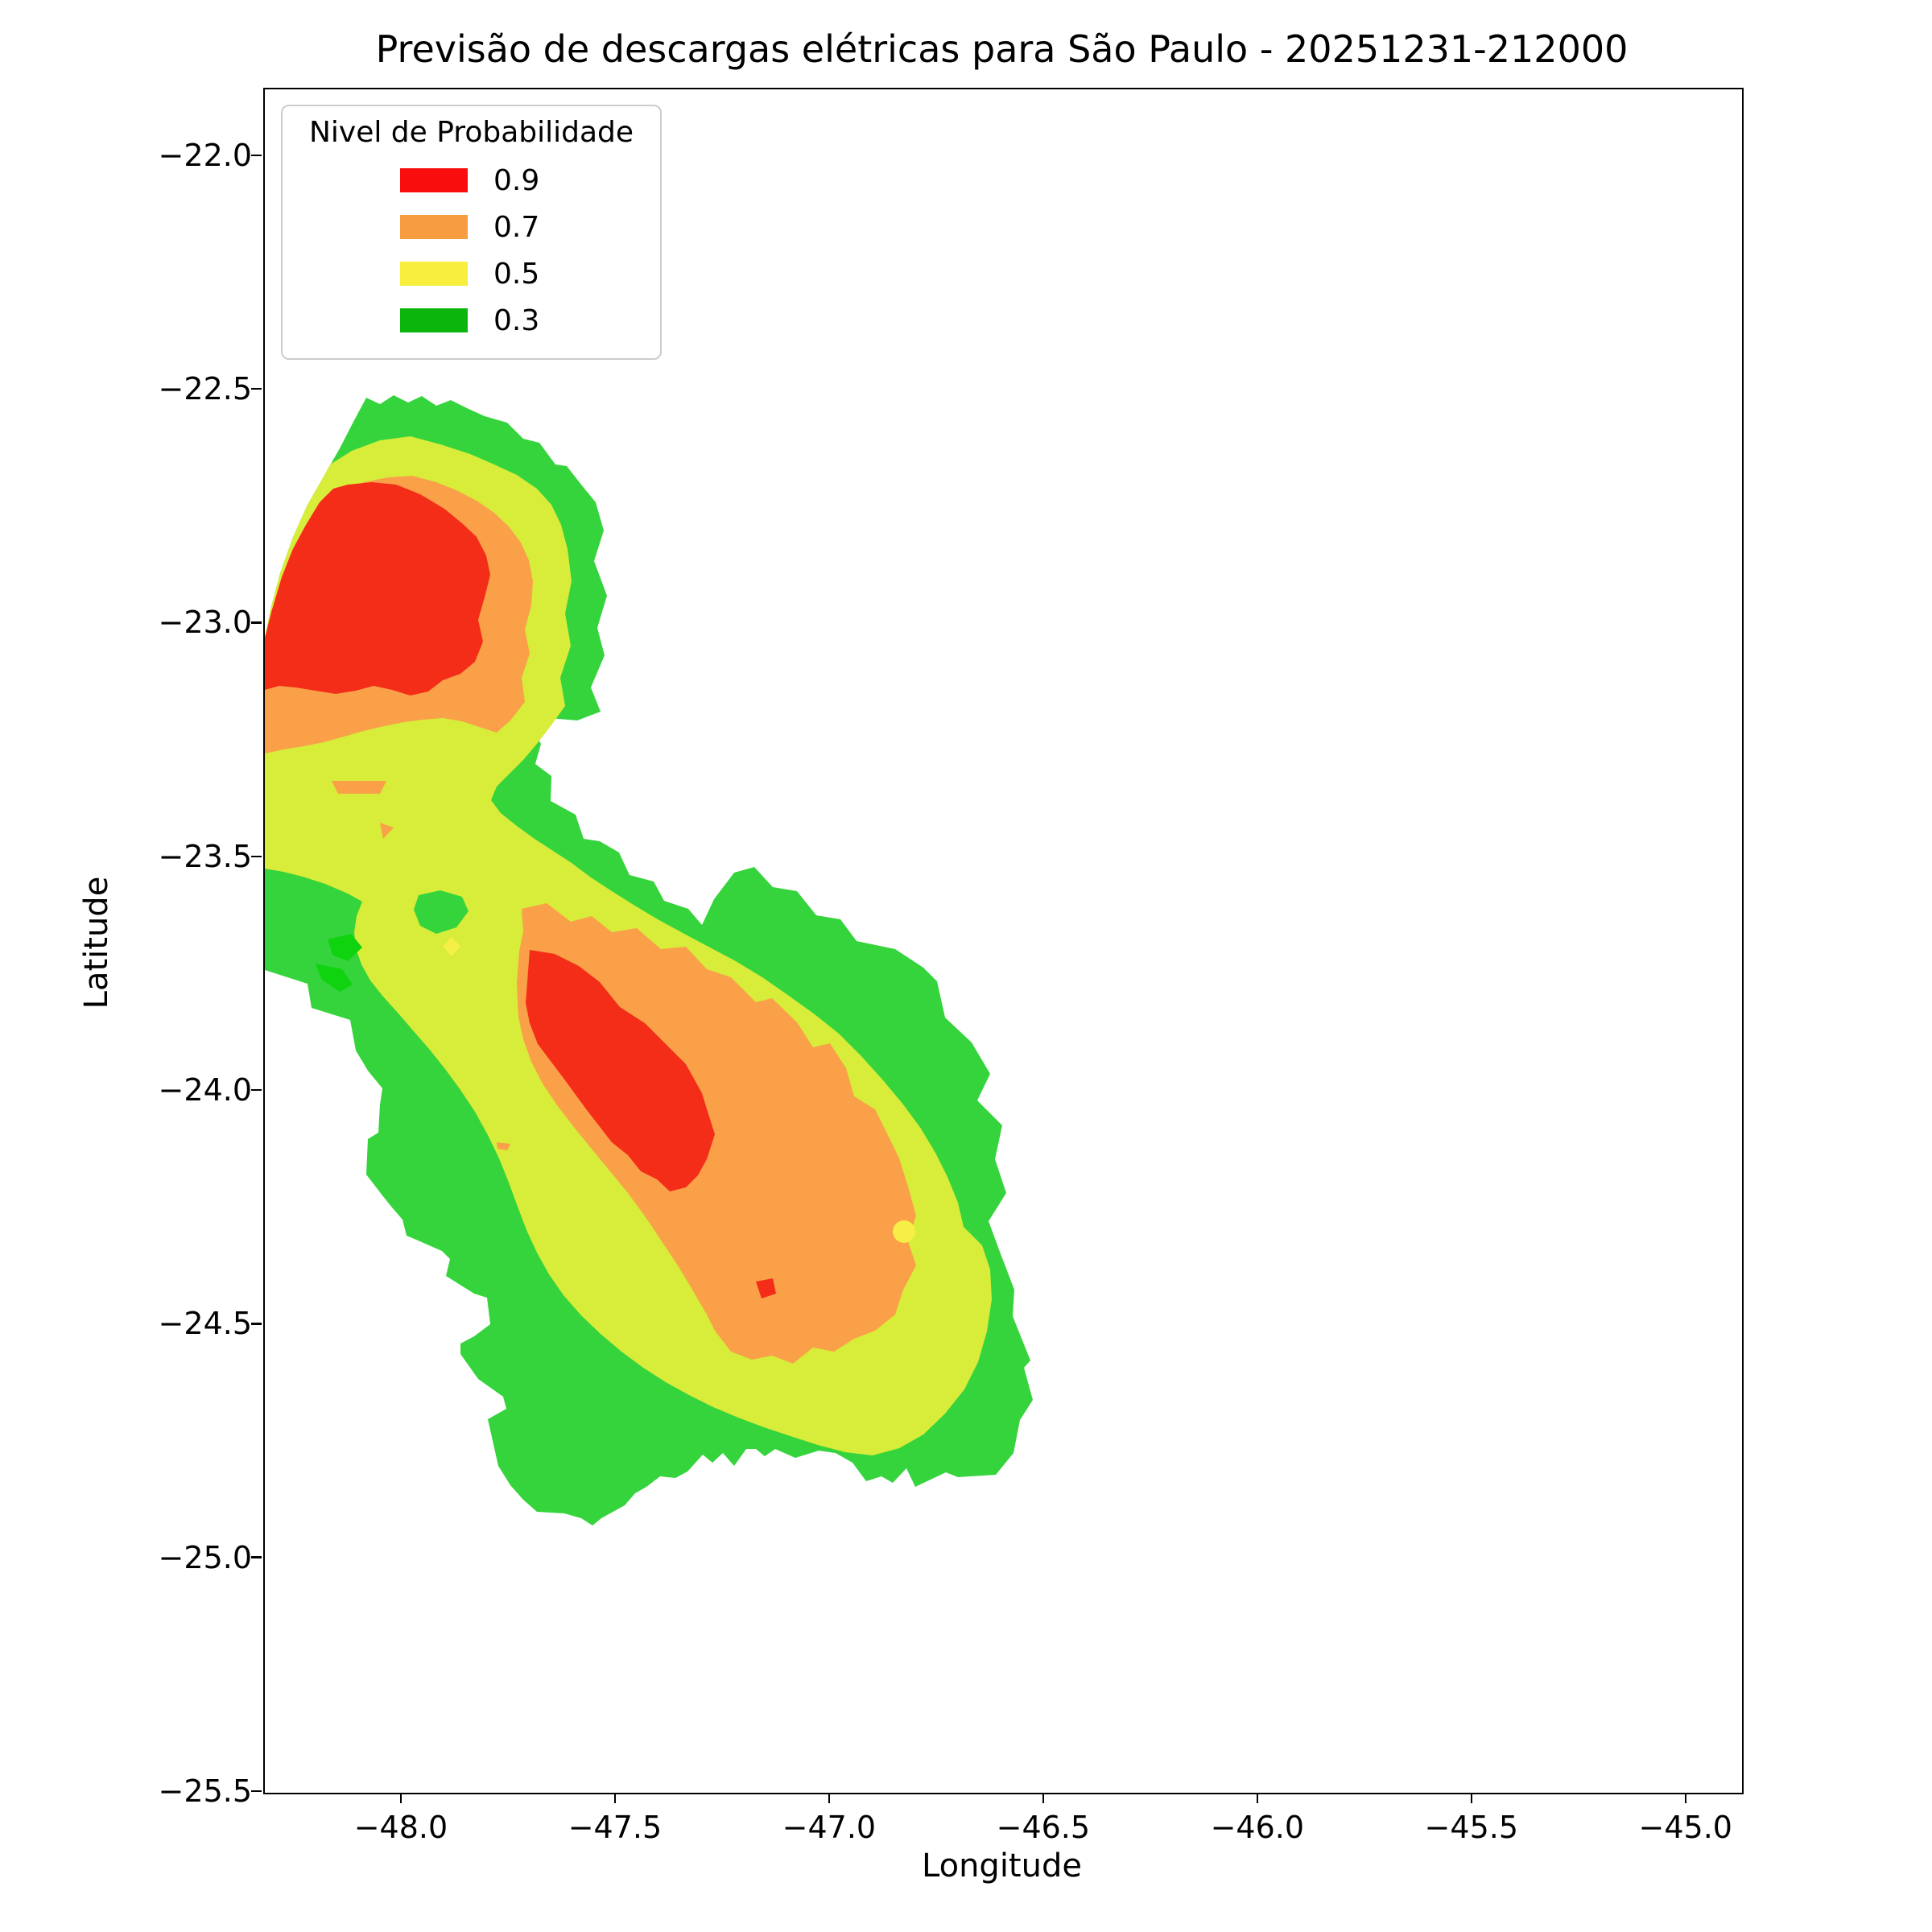  What do you see at coordinates (377, 589) in the screenshot?
I see `contour-region-prob-0.9-north` at bounding box center [377, 589].